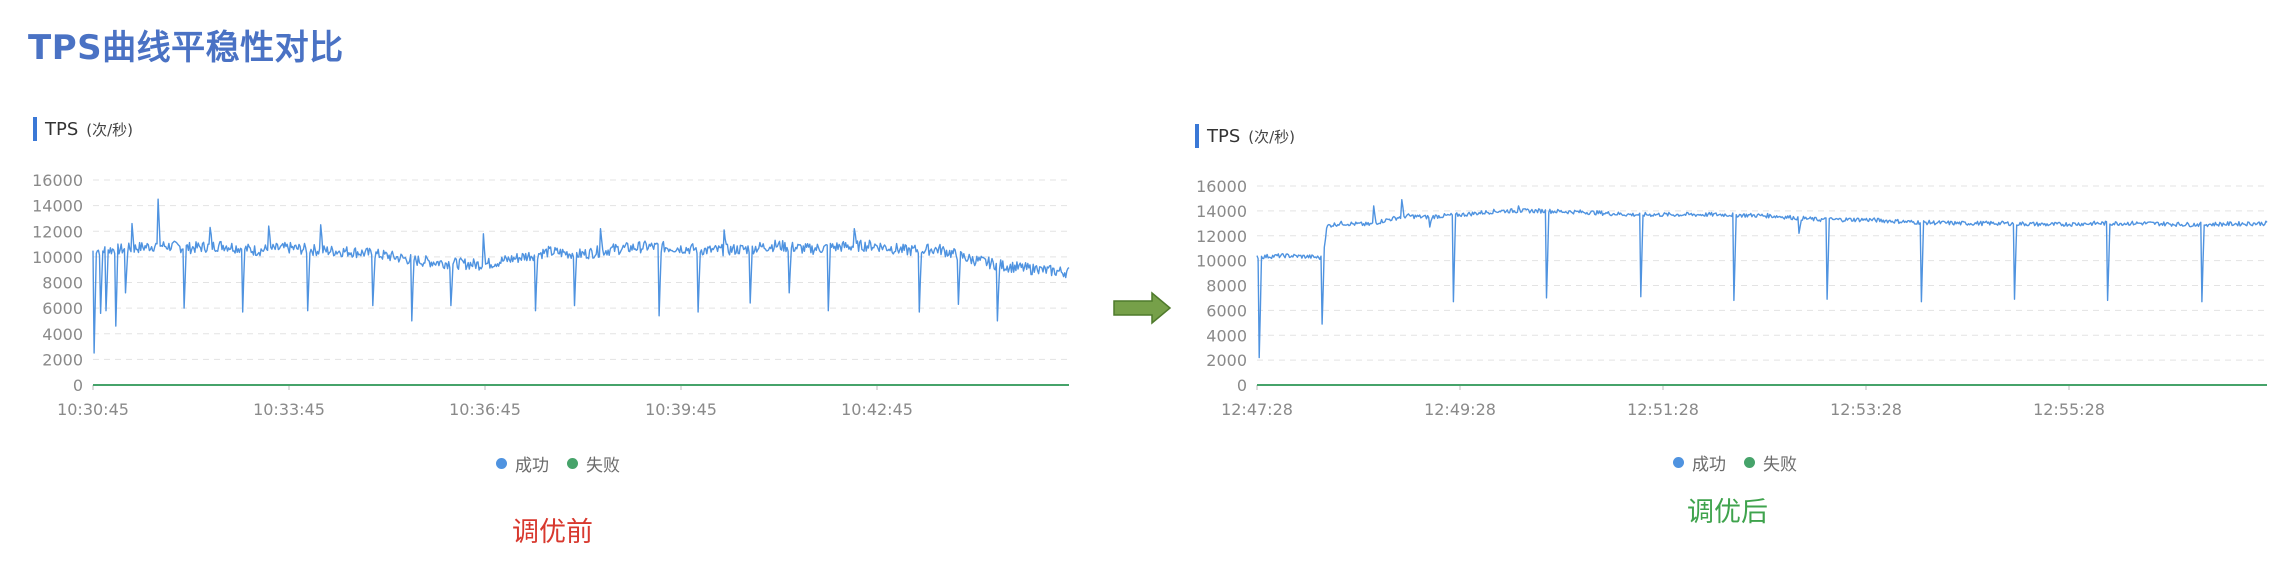  I want to click on x-tick-label: 10:42:45, so click(877, 409).